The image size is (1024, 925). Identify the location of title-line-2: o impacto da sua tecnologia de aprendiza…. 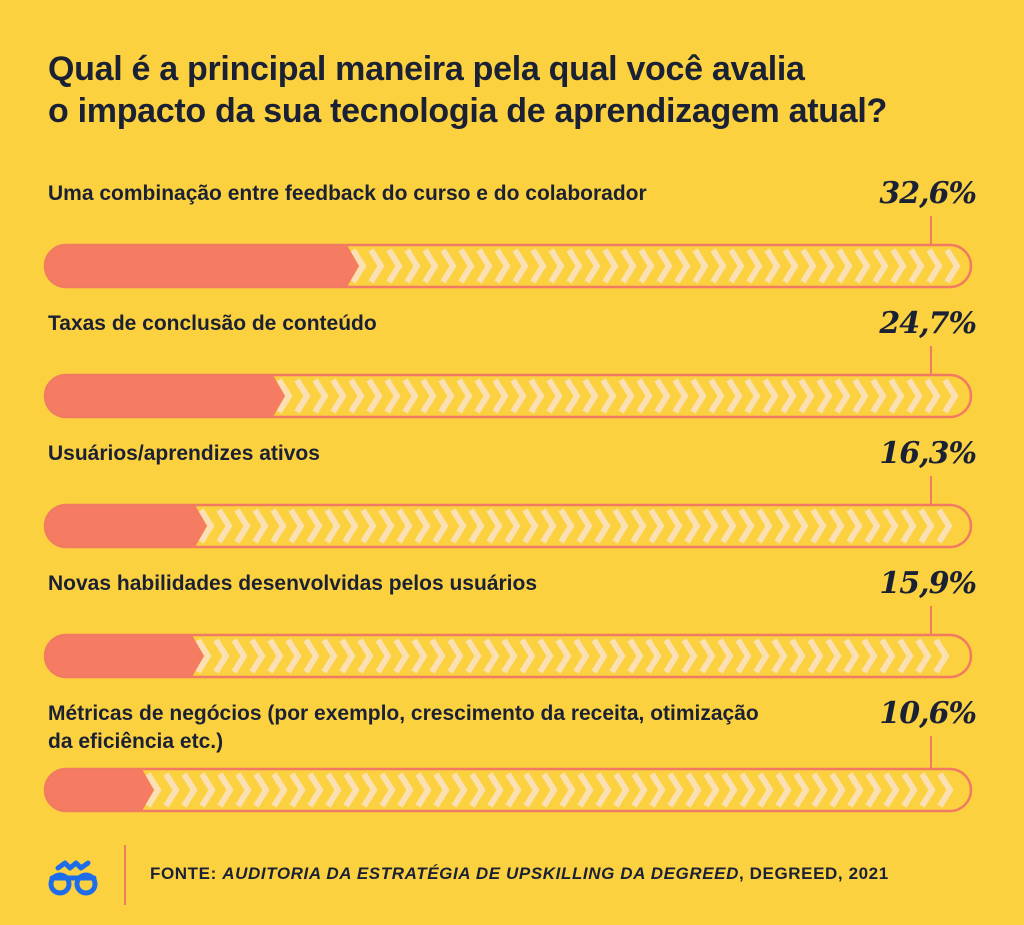
(467, 111).